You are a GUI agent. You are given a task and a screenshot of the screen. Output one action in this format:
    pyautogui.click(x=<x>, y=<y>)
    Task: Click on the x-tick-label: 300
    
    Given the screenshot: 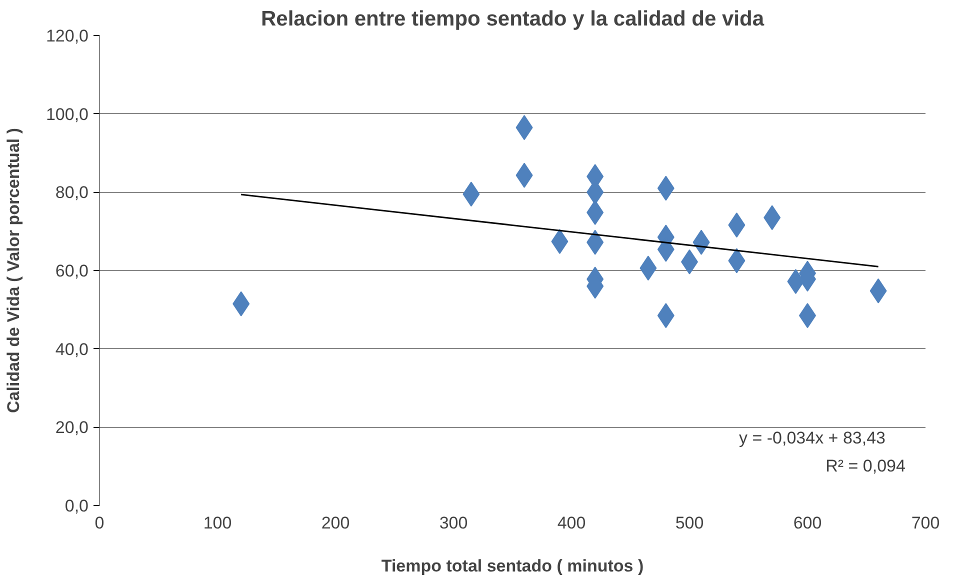 What is the action you would take?
    pyautogui.click(x=453, y=523)
    